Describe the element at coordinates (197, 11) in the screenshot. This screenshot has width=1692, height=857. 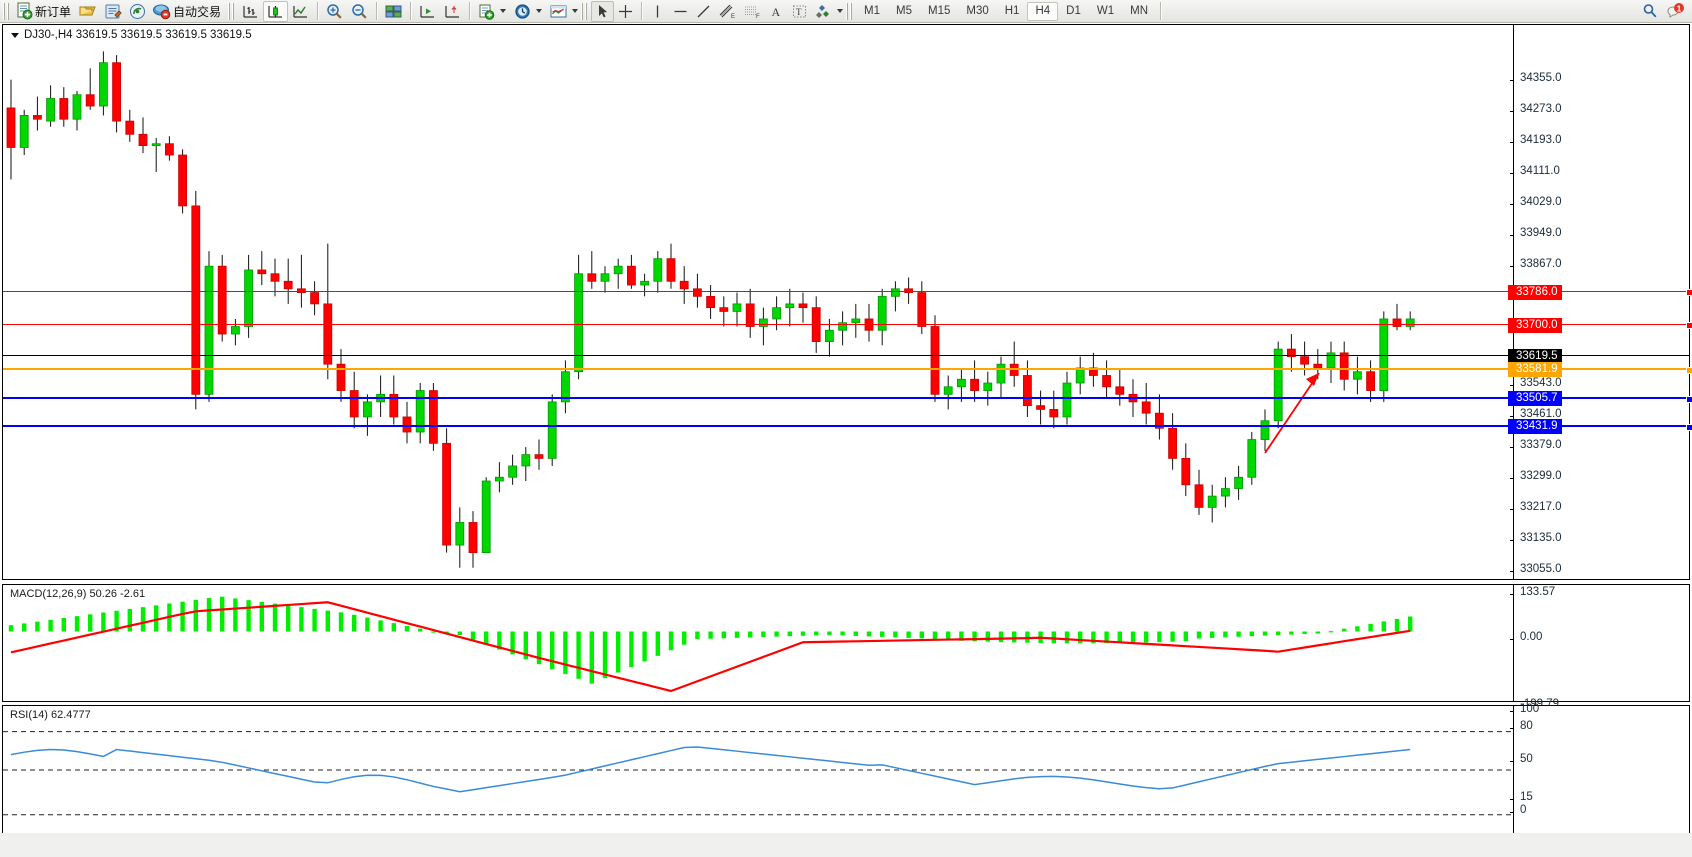
I see `autotrading-label: 自动交易` at that location.